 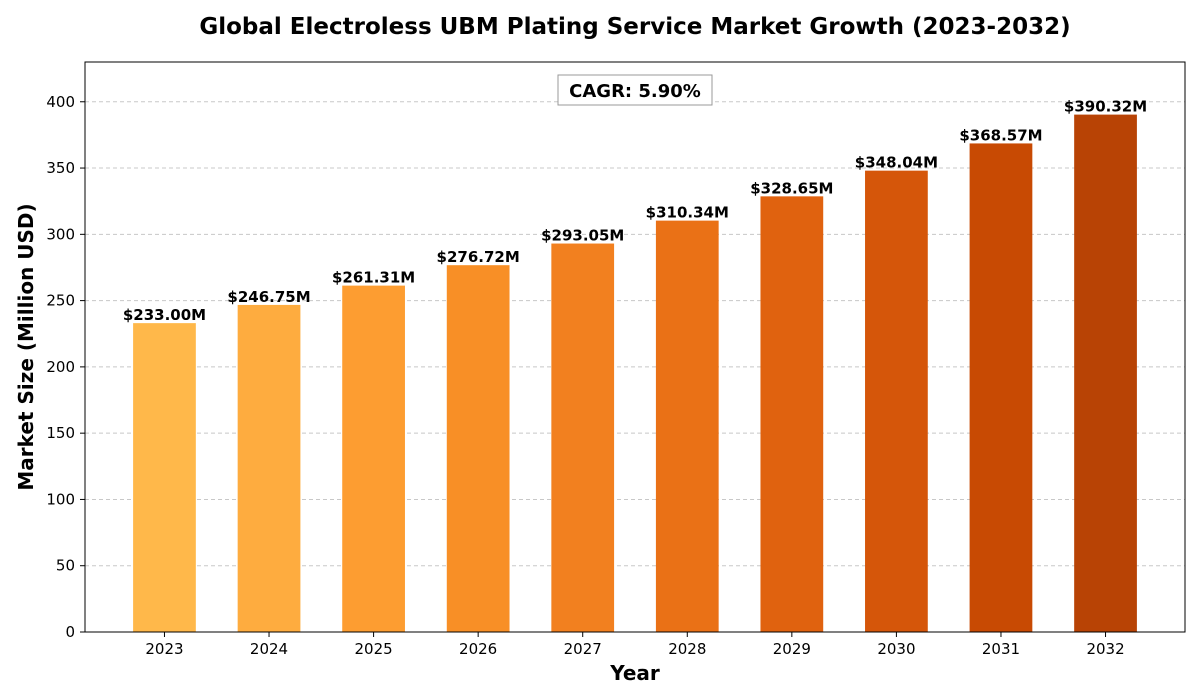 What do you see at coordinates (60, 433) in the screenshot?
I see `y-tick-label: 150` at bounding box center [60, 433].